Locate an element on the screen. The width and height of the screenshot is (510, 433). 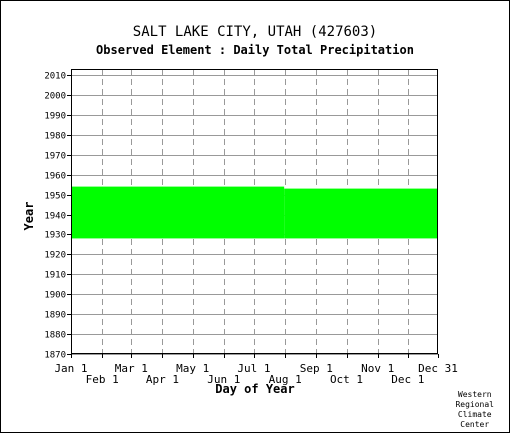
x-tick-label-top: Nov 1 is located at coordinates (377, 368).